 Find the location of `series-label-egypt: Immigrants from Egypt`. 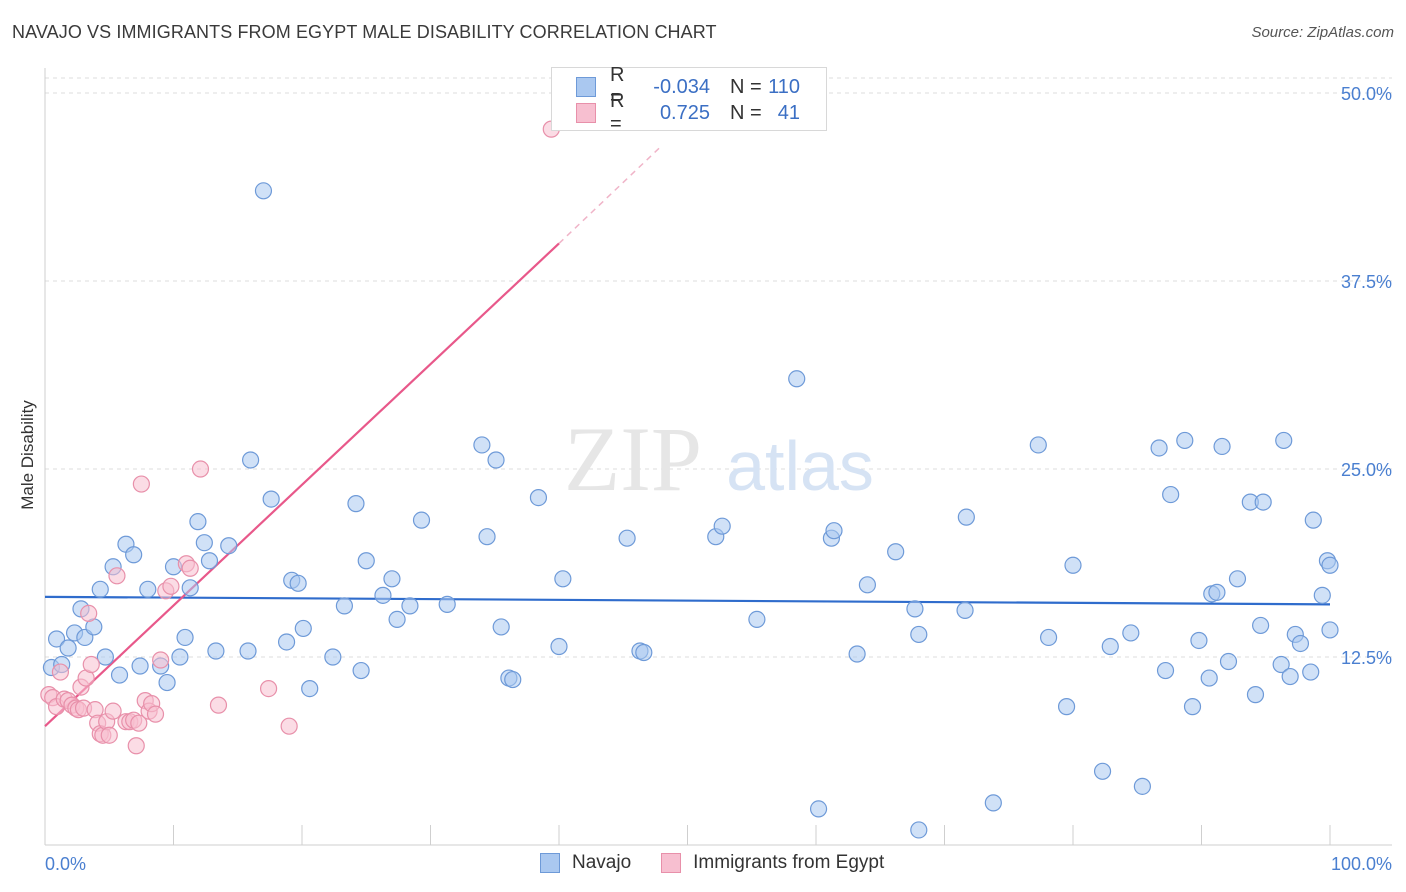

series-label-egypt: Immigrants from Egypt is located at coordinates (789, 862).